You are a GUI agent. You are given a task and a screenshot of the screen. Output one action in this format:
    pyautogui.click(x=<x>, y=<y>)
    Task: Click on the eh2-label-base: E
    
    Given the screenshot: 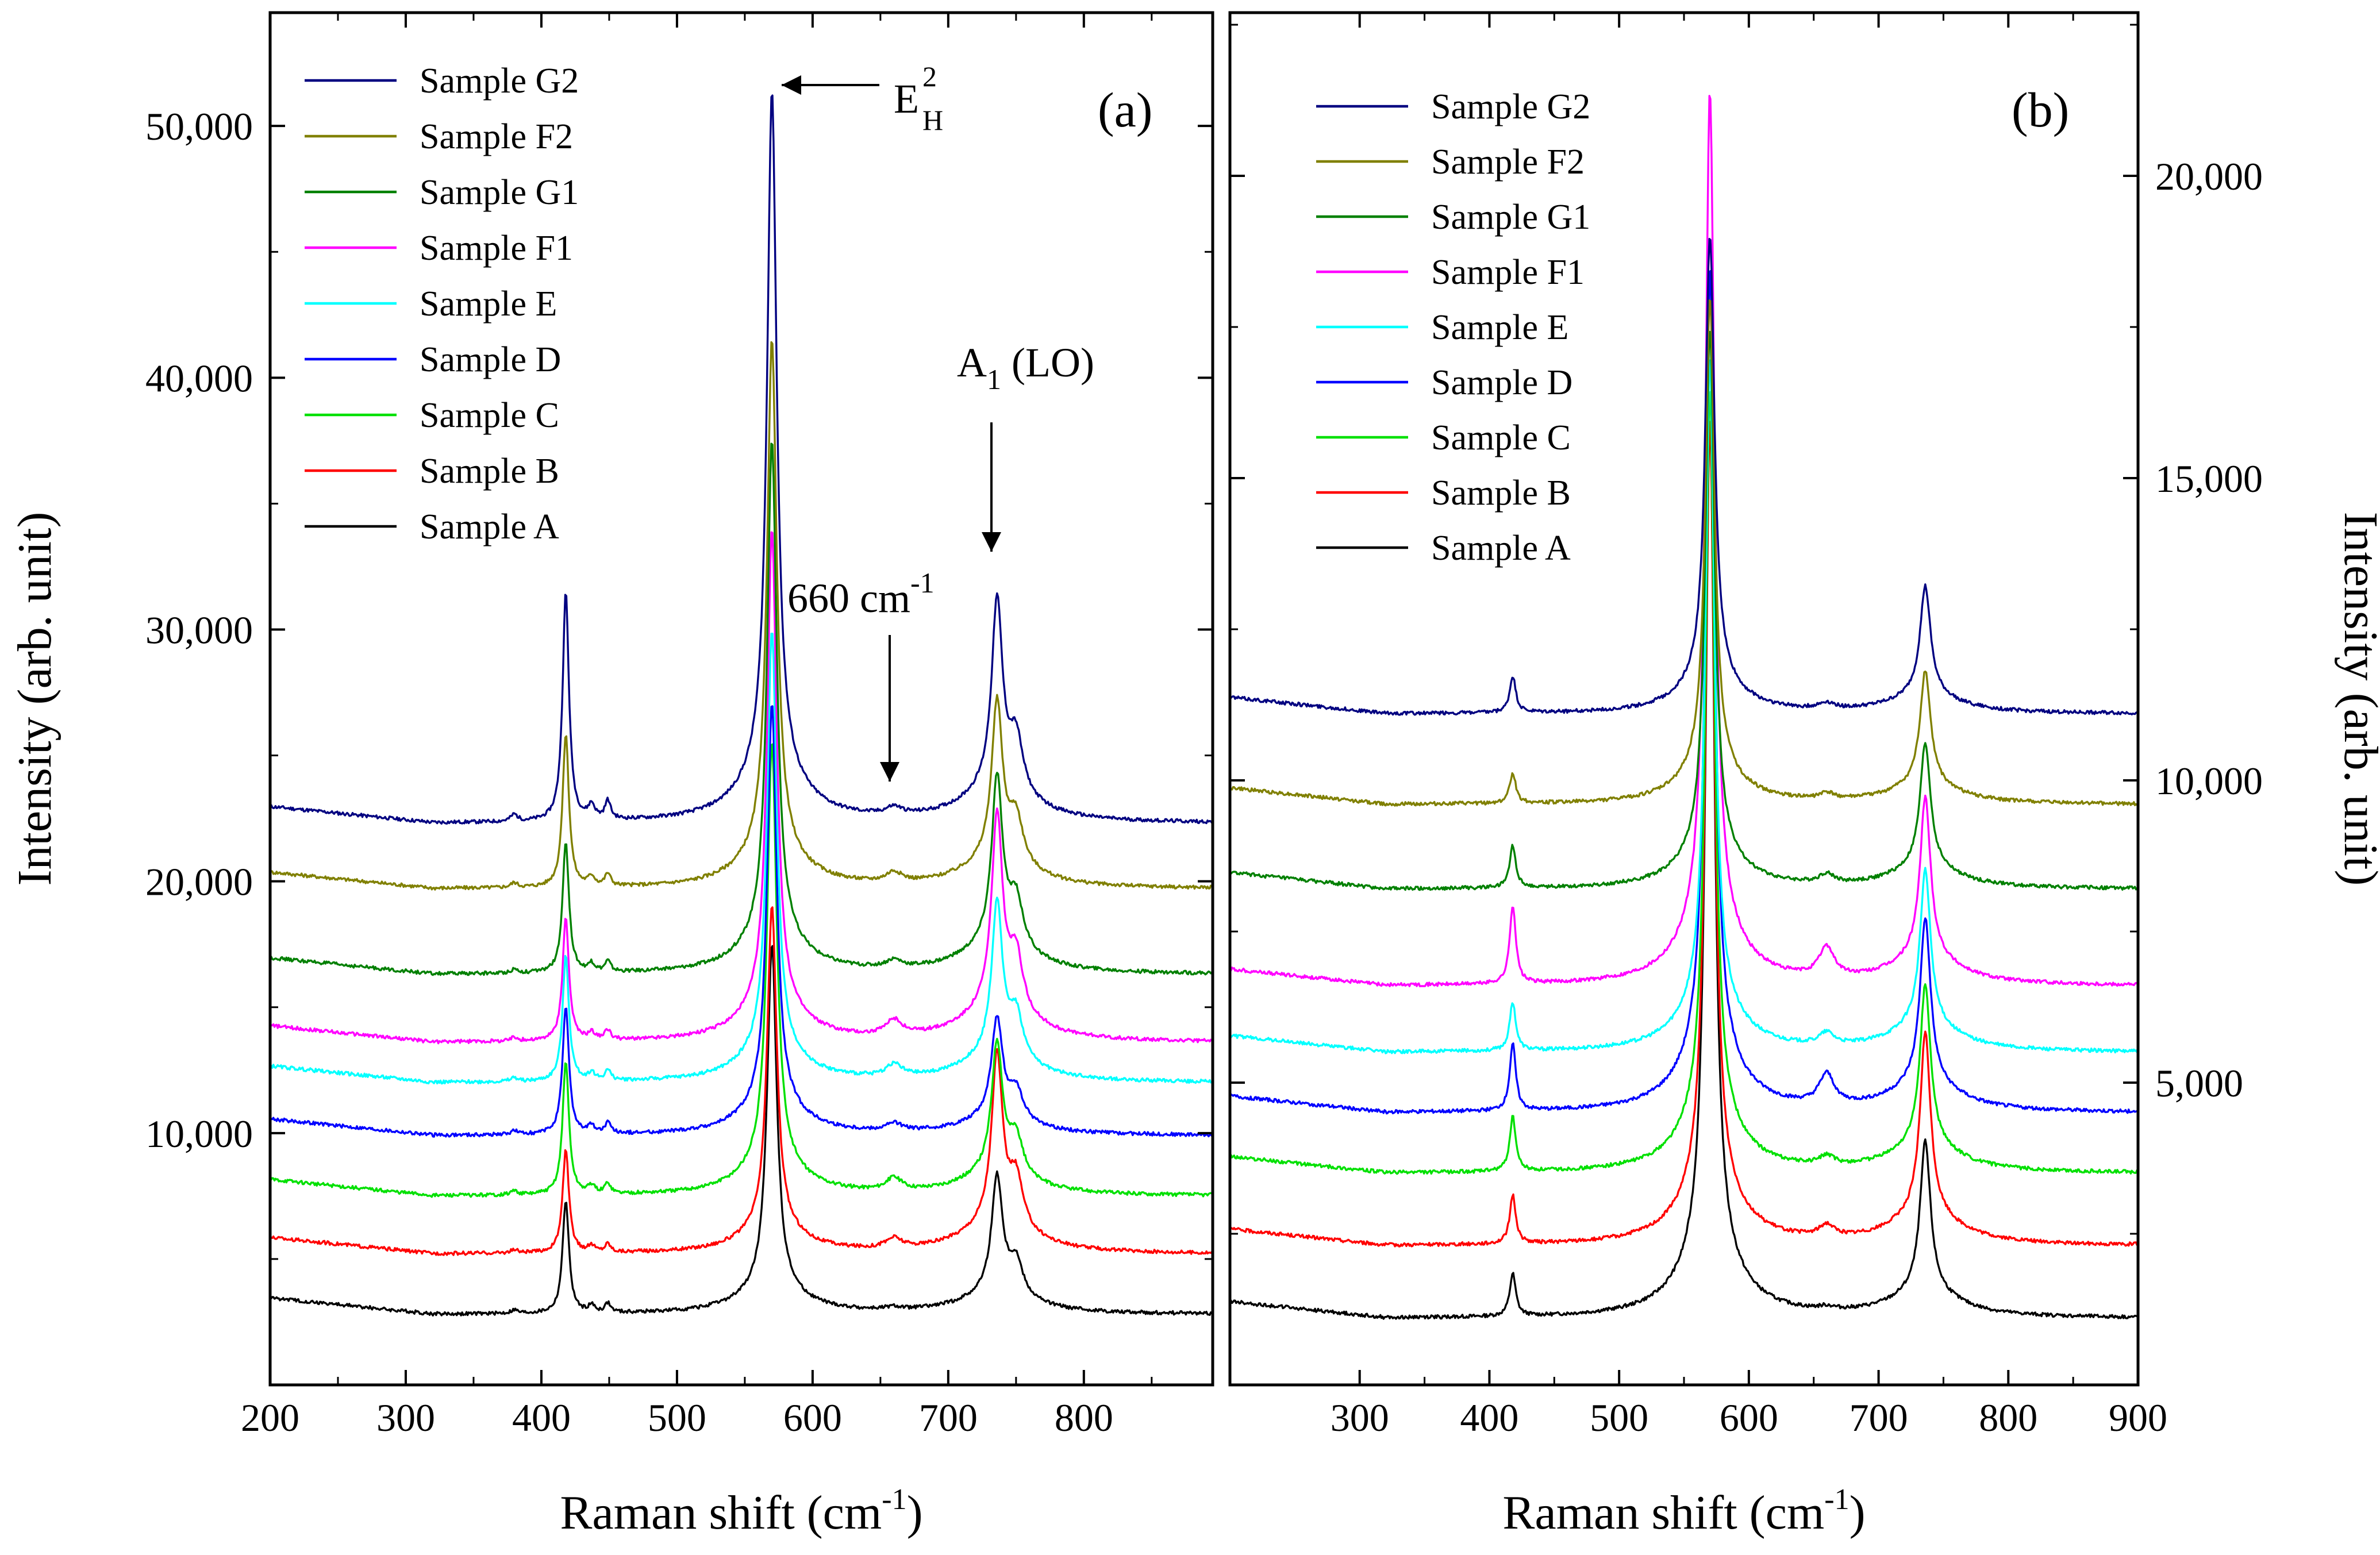 What is the action you would take?
    pyautogui.click(x=906, y=99)
    